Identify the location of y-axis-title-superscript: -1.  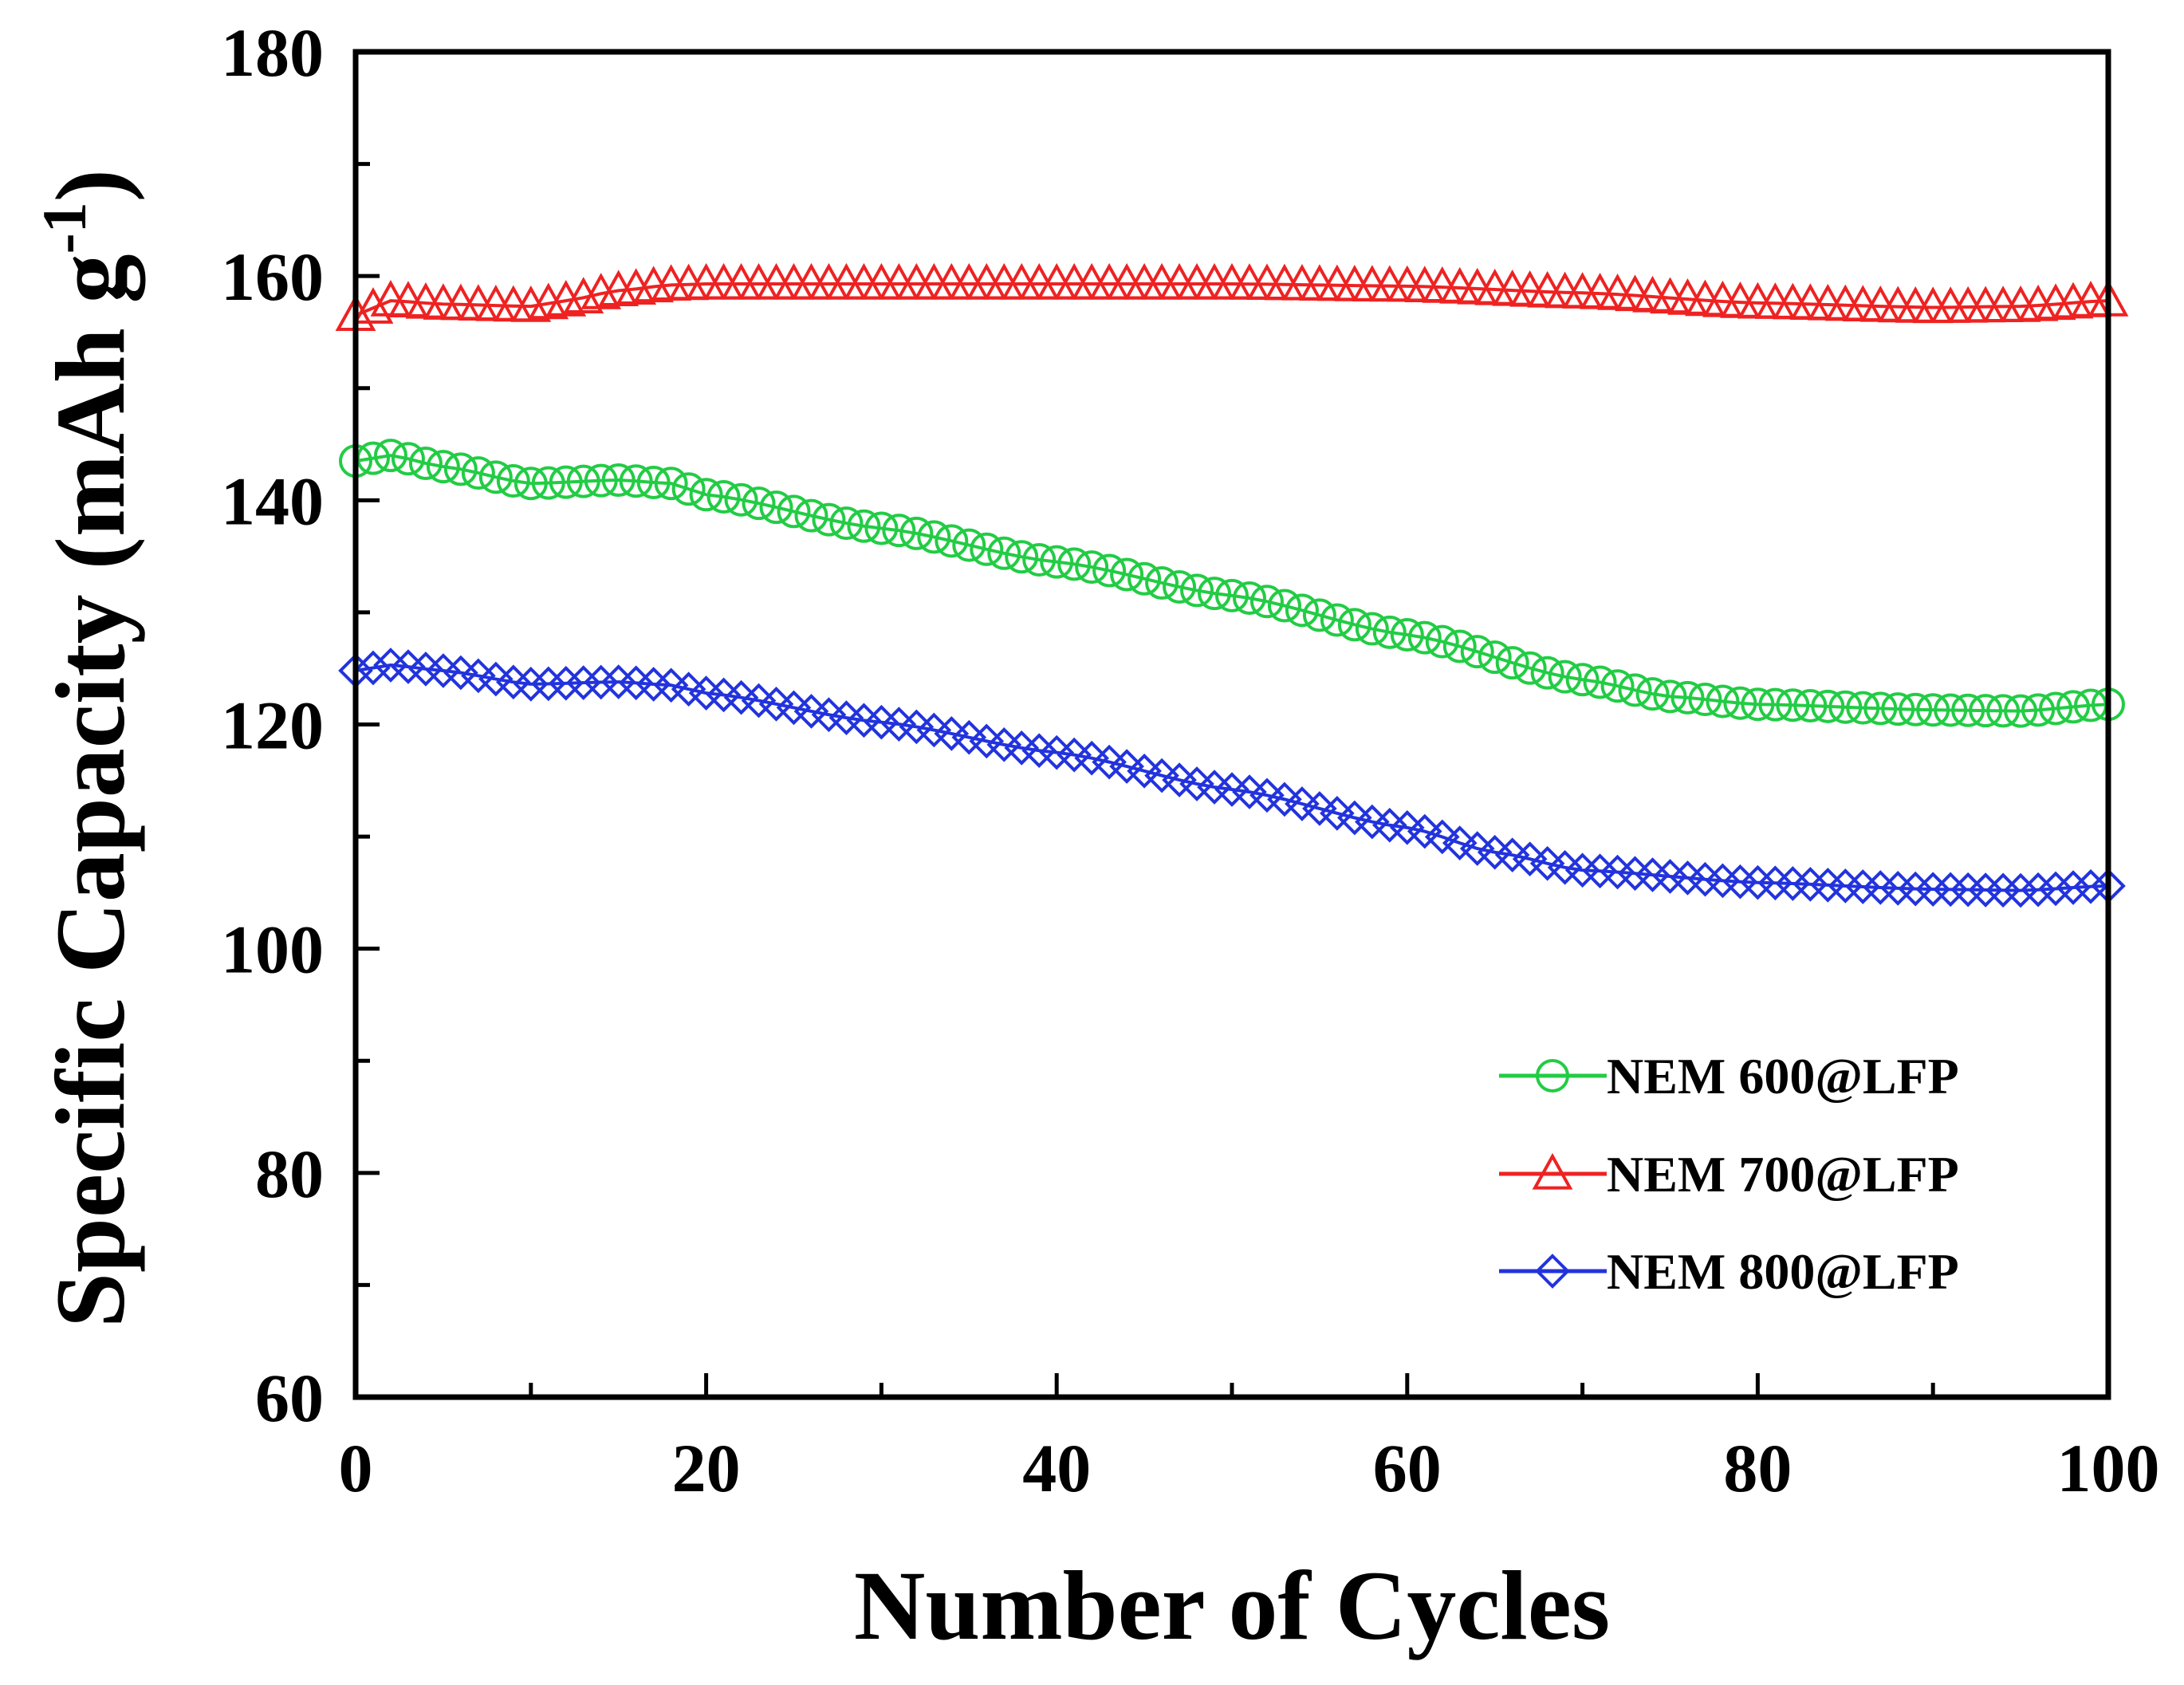
(64, 228).